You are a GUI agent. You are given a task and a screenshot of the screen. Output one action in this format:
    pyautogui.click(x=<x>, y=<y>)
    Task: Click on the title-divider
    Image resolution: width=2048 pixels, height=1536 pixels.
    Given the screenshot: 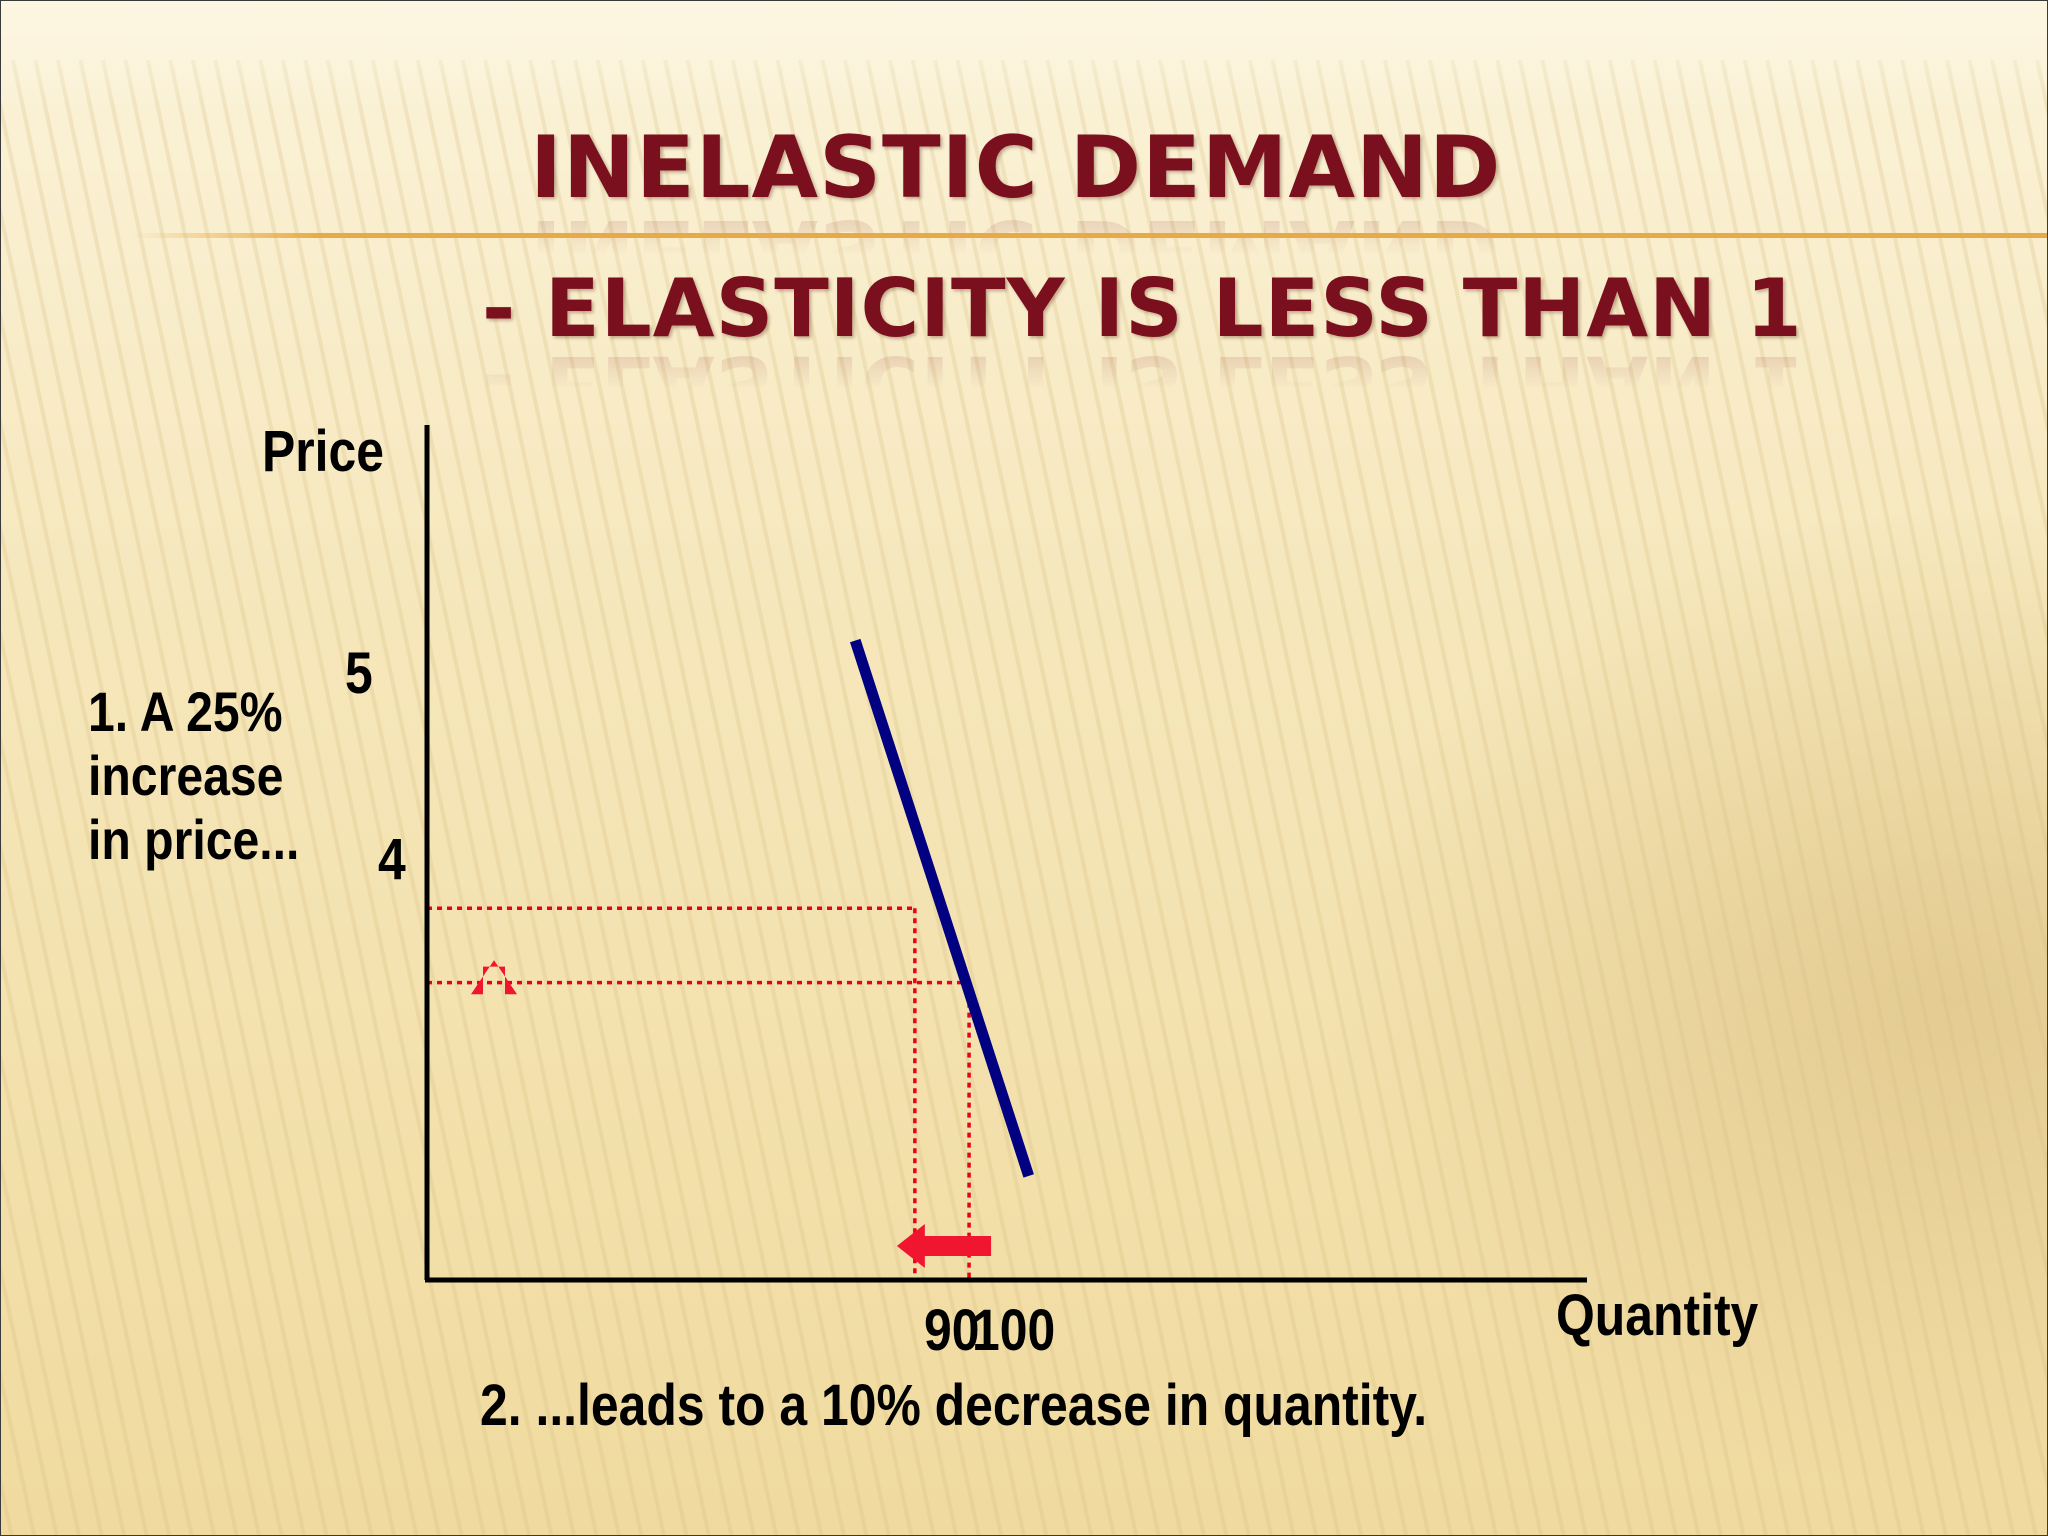 What is the action you would take?
    pyautogui.click(x=1089, y=235)
    